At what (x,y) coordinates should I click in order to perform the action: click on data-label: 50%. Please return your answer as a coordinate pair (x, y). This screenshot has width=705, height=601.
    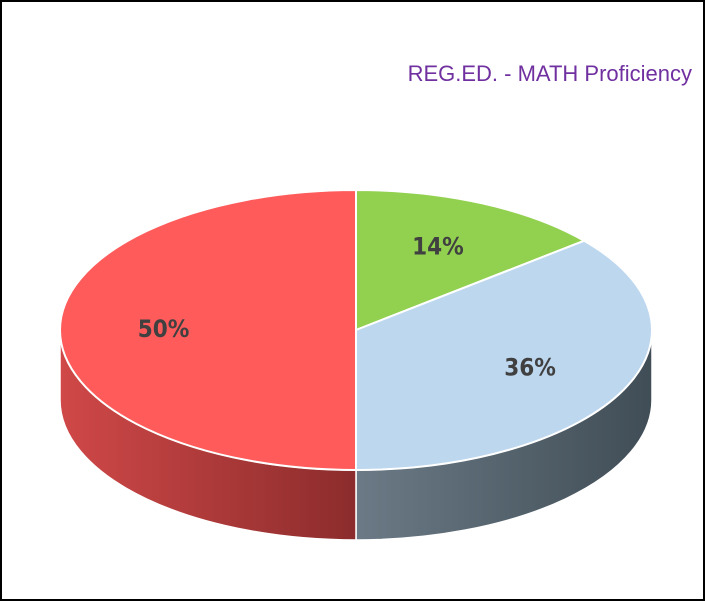
    Looking at the image, I should click on (164, 329).